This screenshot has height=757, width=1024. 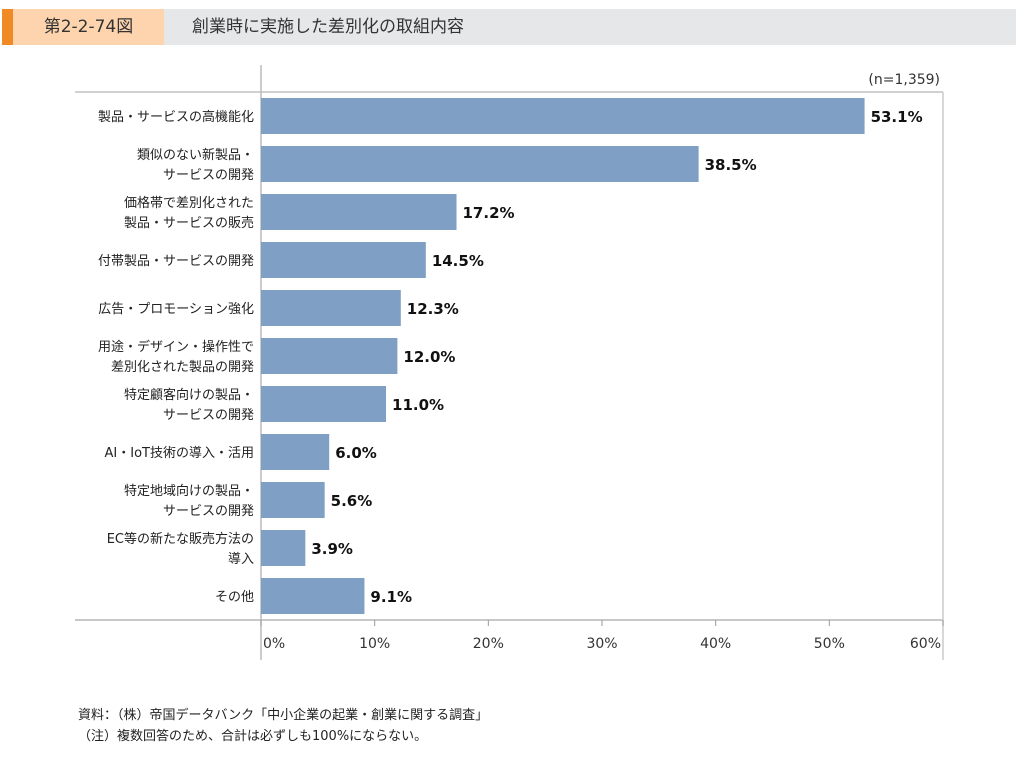 I want to click on category-label: 広告・プロモーション強化, so click(x=176, y=309).